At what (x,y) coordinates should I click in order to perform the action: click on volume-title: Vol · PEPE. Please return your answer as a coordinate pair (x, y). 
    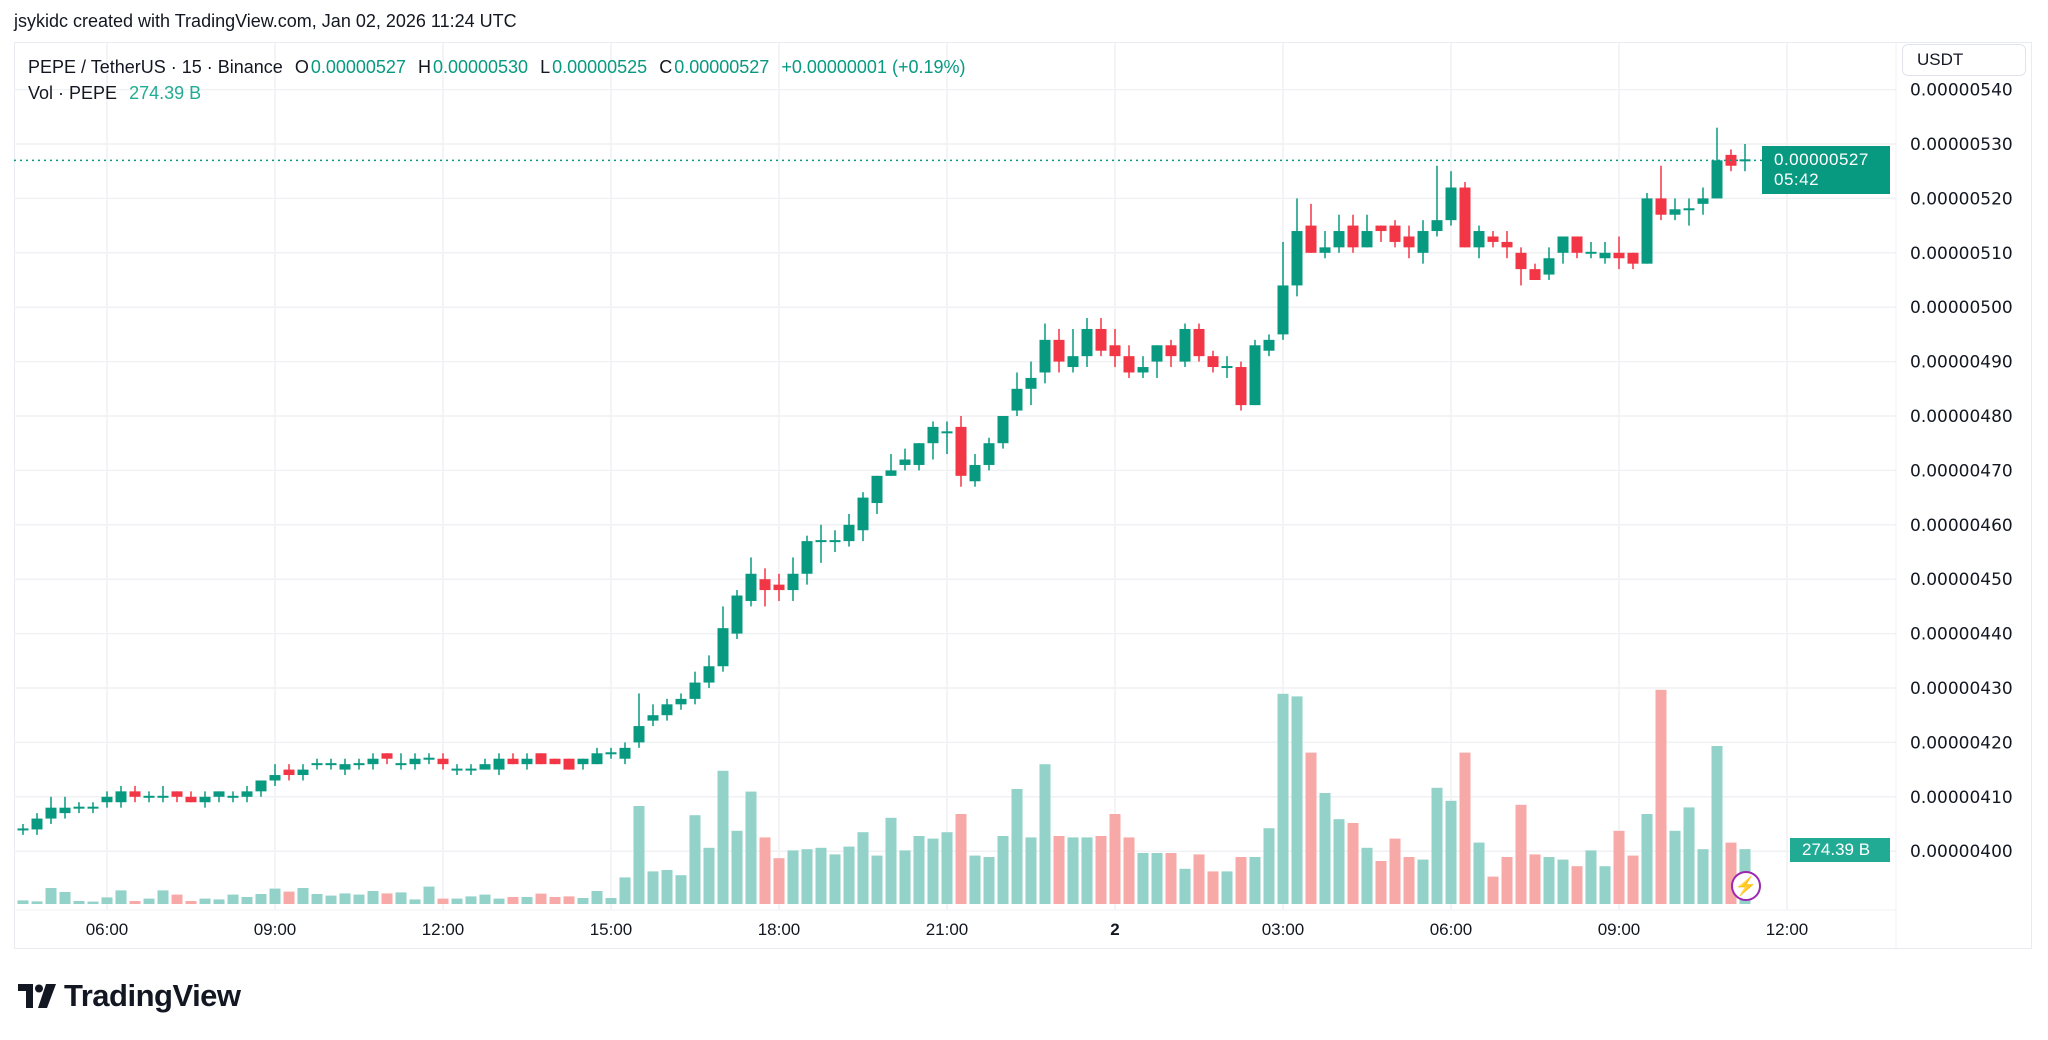
    Looking at the image, I should click on (73, 93).